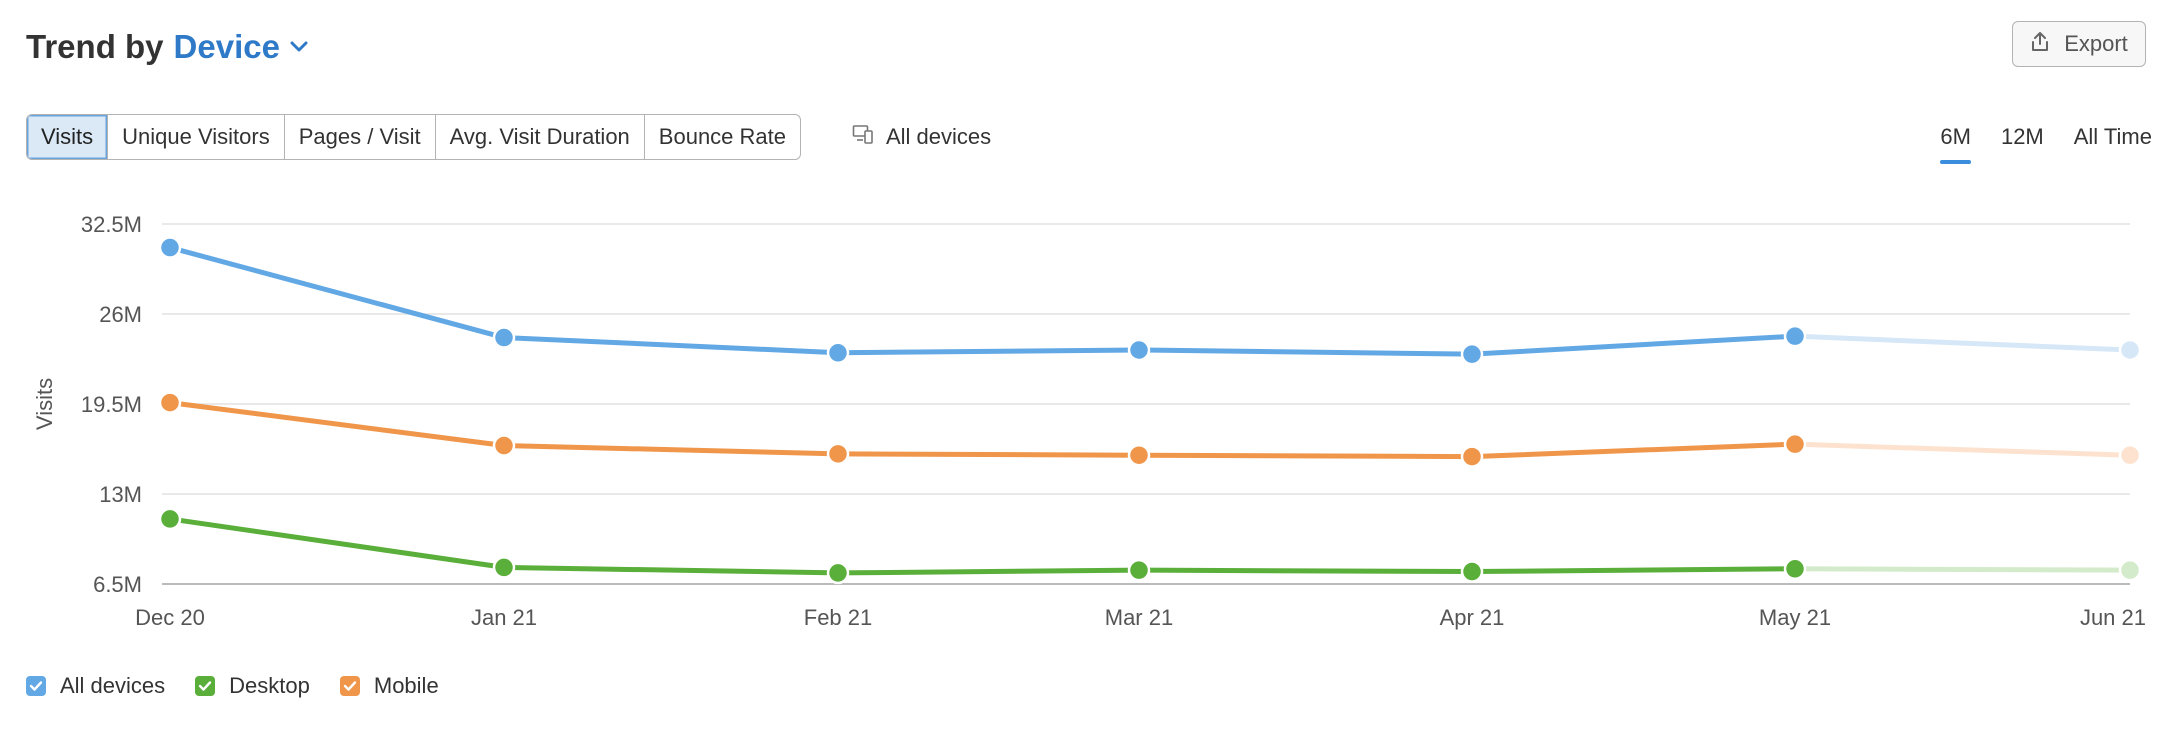 The height and width of the screenshot is (738, 2174). Describe the element at coordinates (2113, 617) in the screenshot. I see `x-tick-label: Jun 21` at that location.